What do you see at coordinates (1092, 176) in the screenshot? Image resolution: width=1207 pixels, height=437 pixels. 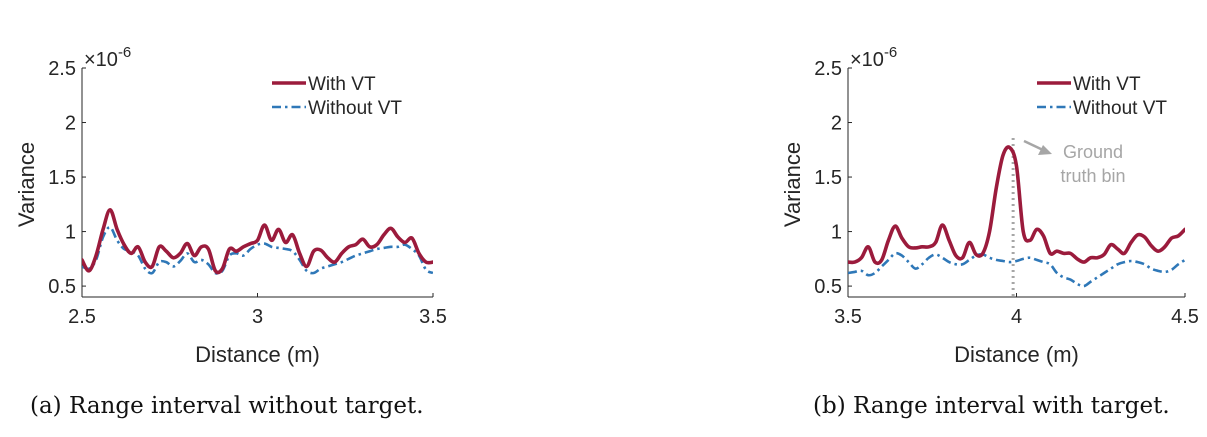 I see `ground-truth-label-line2: truth bin` at bounding box center [1092, 176].